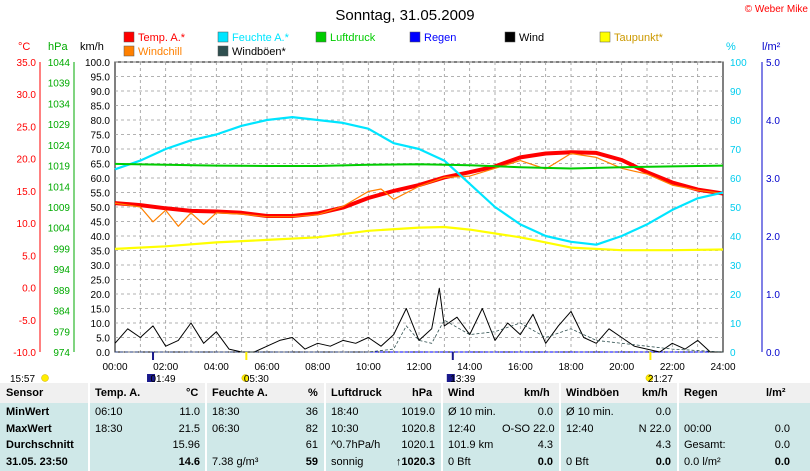 Image resolution: width=810 pixels, height=471 pixels. Describe the element at coordinates (353, 38) in the screenshot. I see `legend-label: Luftdruck` at that location.